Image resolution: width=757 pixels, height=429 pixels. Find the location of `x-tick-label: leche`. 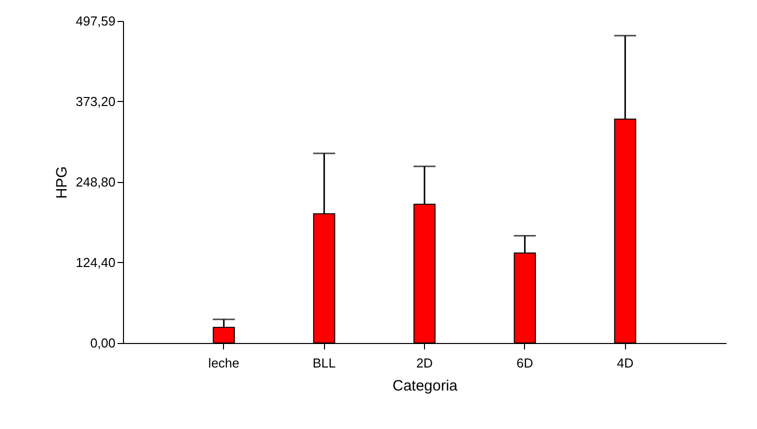

x-tick-label: leche is located at coordinates (224, 363).